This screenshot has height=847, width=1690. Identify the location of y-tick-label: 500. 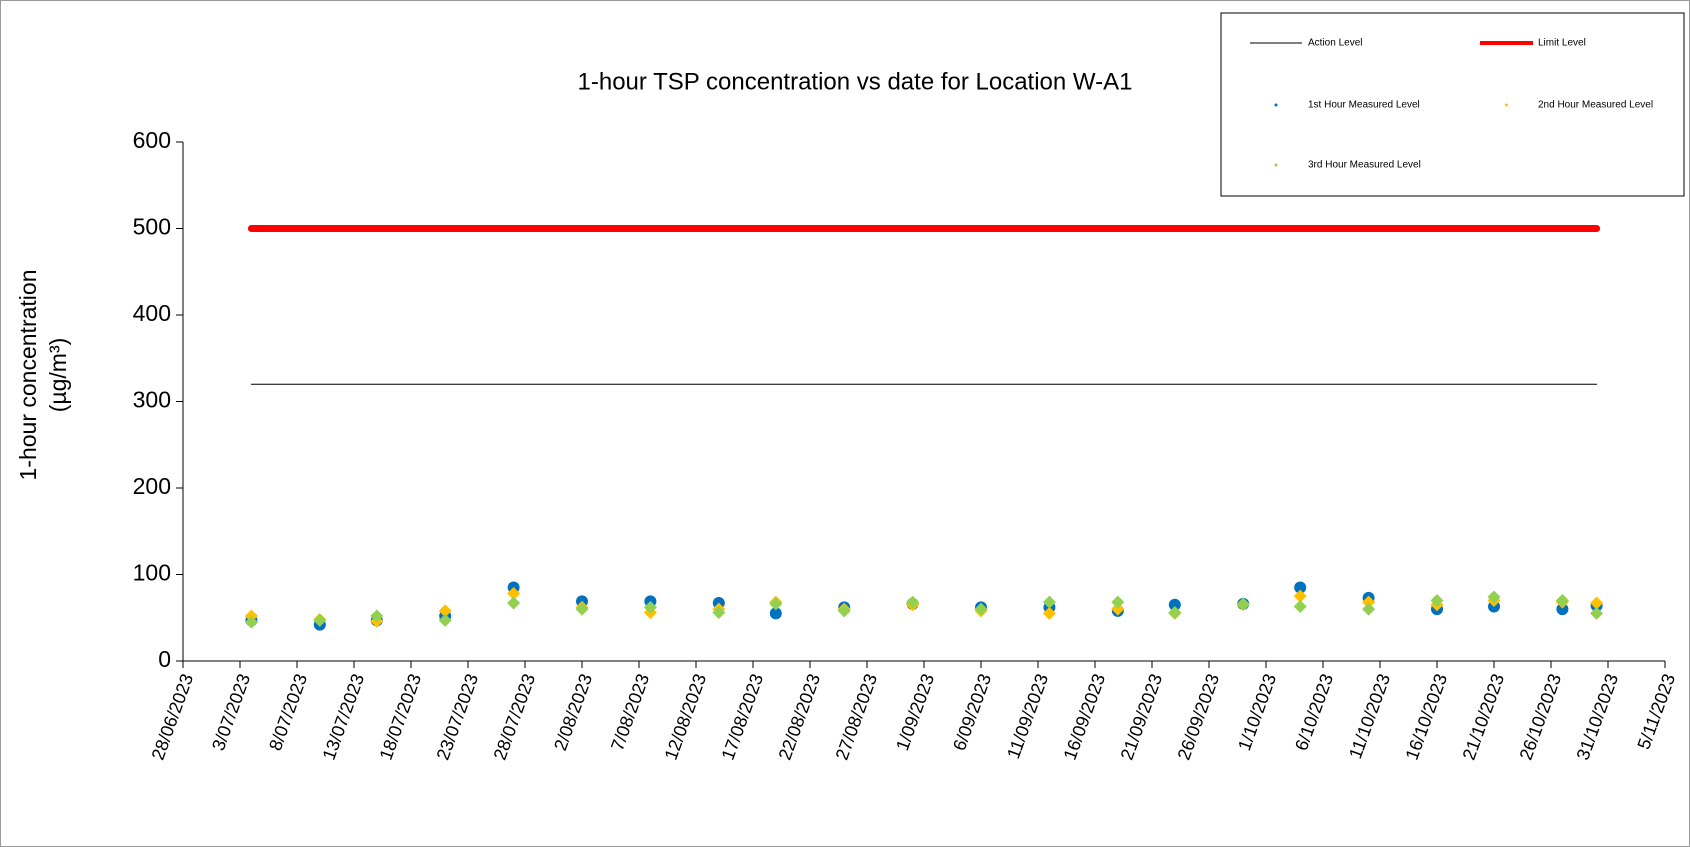
(152, 227).